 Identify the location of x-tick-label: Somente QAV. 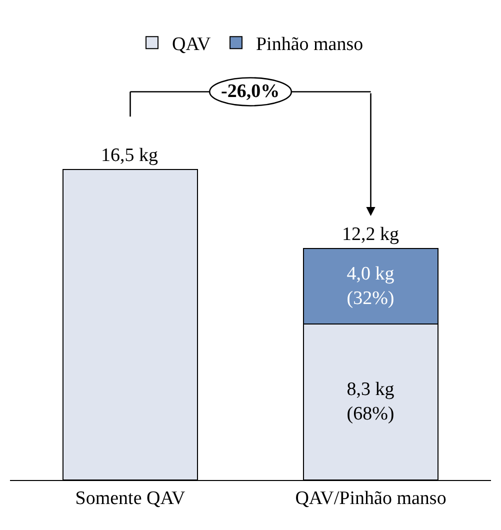
(130, 498).